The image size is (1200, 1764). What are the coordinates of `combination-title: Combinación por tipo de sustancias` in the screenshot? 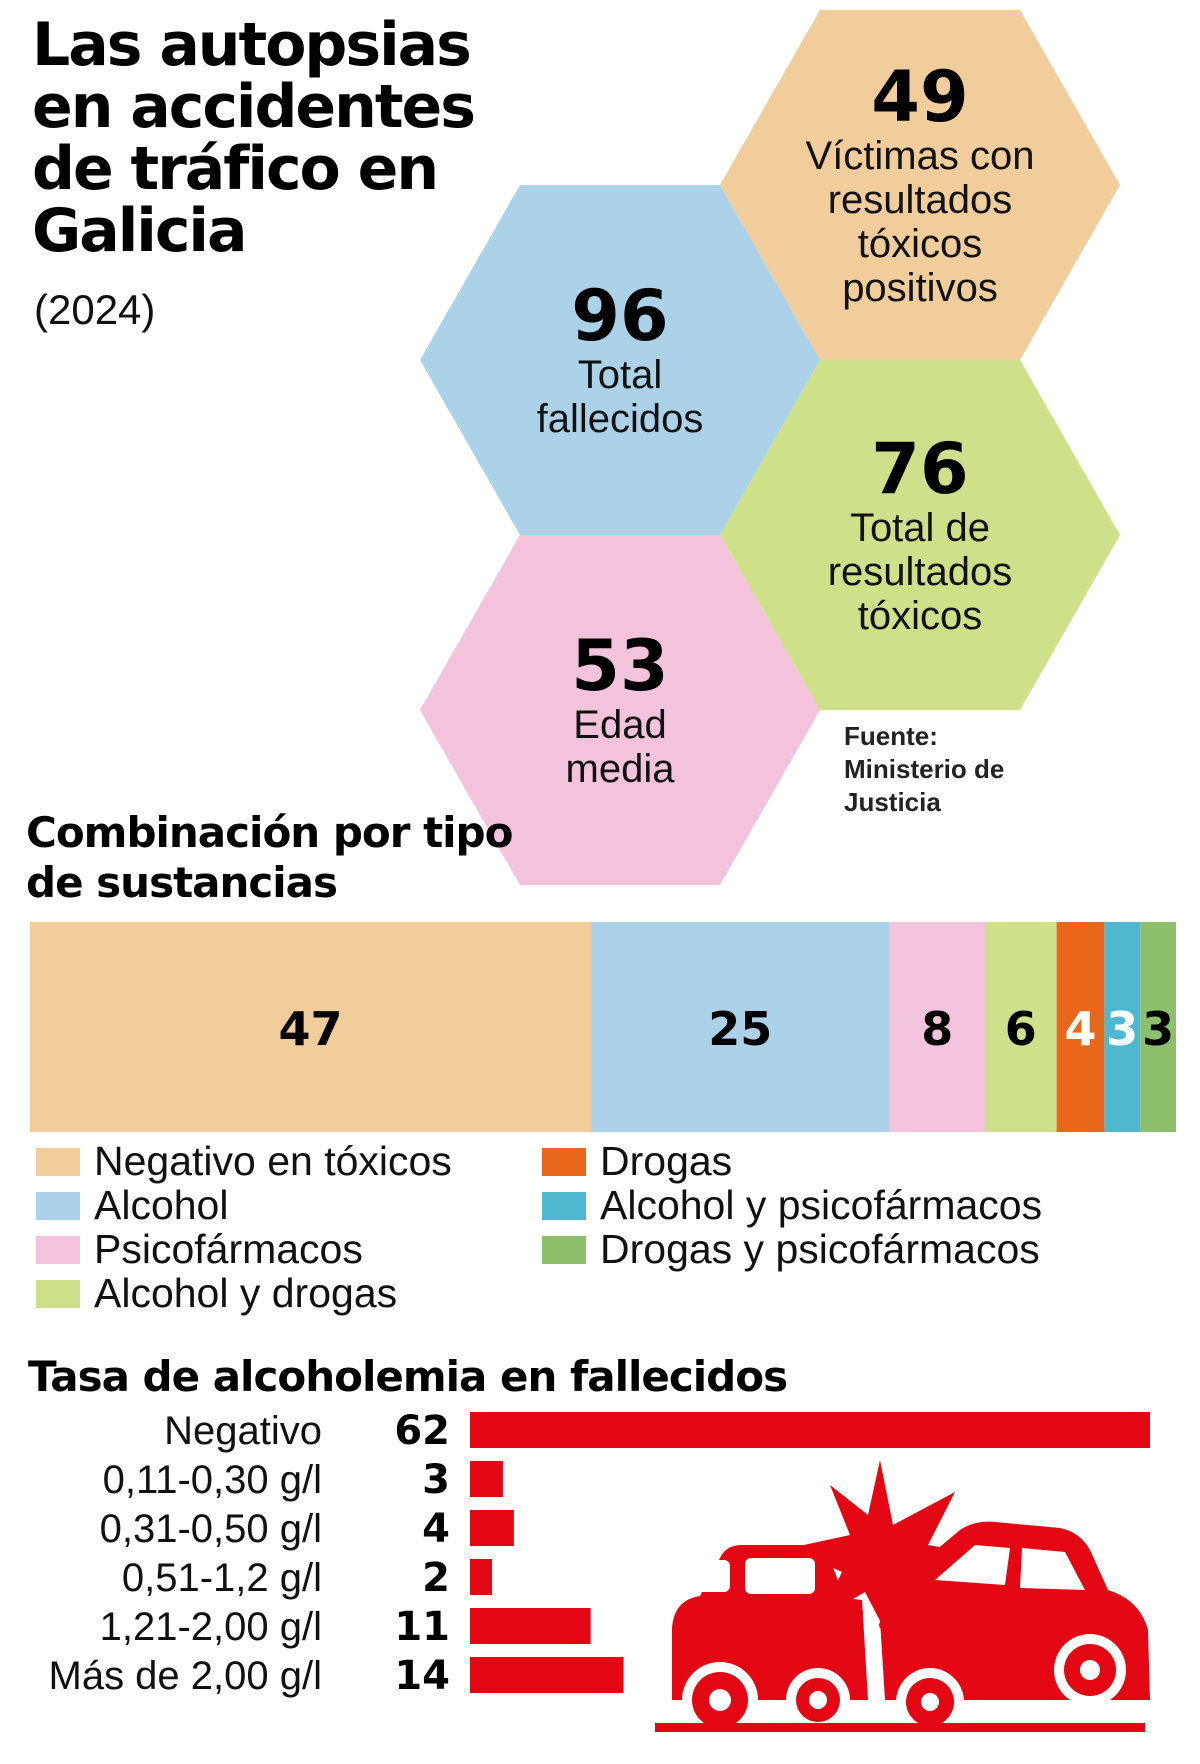 It's located at (269, 857).